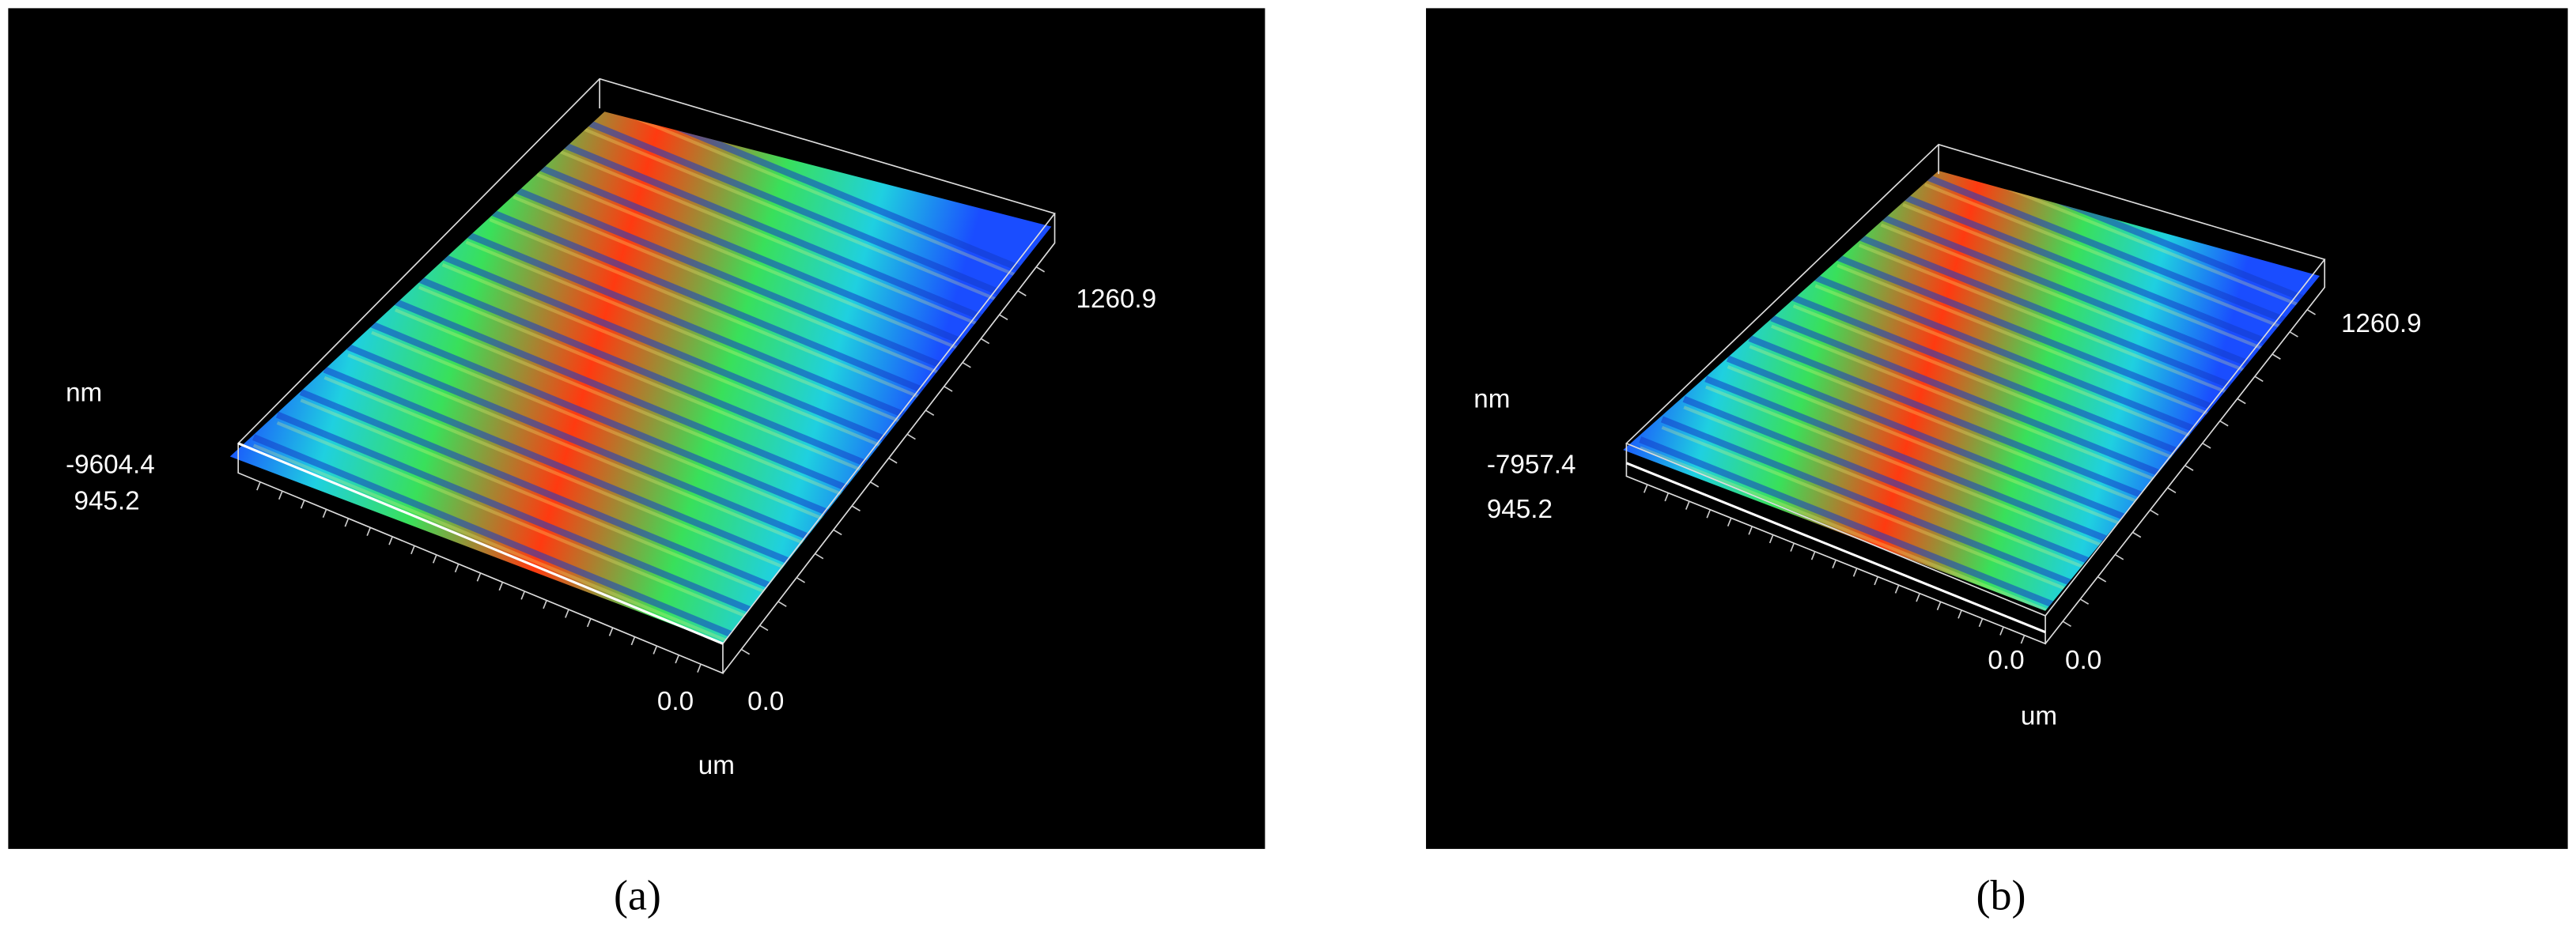  Describe the element at coordinates (2083, 660) in the screenshot. I see `origin-right: 0.0` at that location.